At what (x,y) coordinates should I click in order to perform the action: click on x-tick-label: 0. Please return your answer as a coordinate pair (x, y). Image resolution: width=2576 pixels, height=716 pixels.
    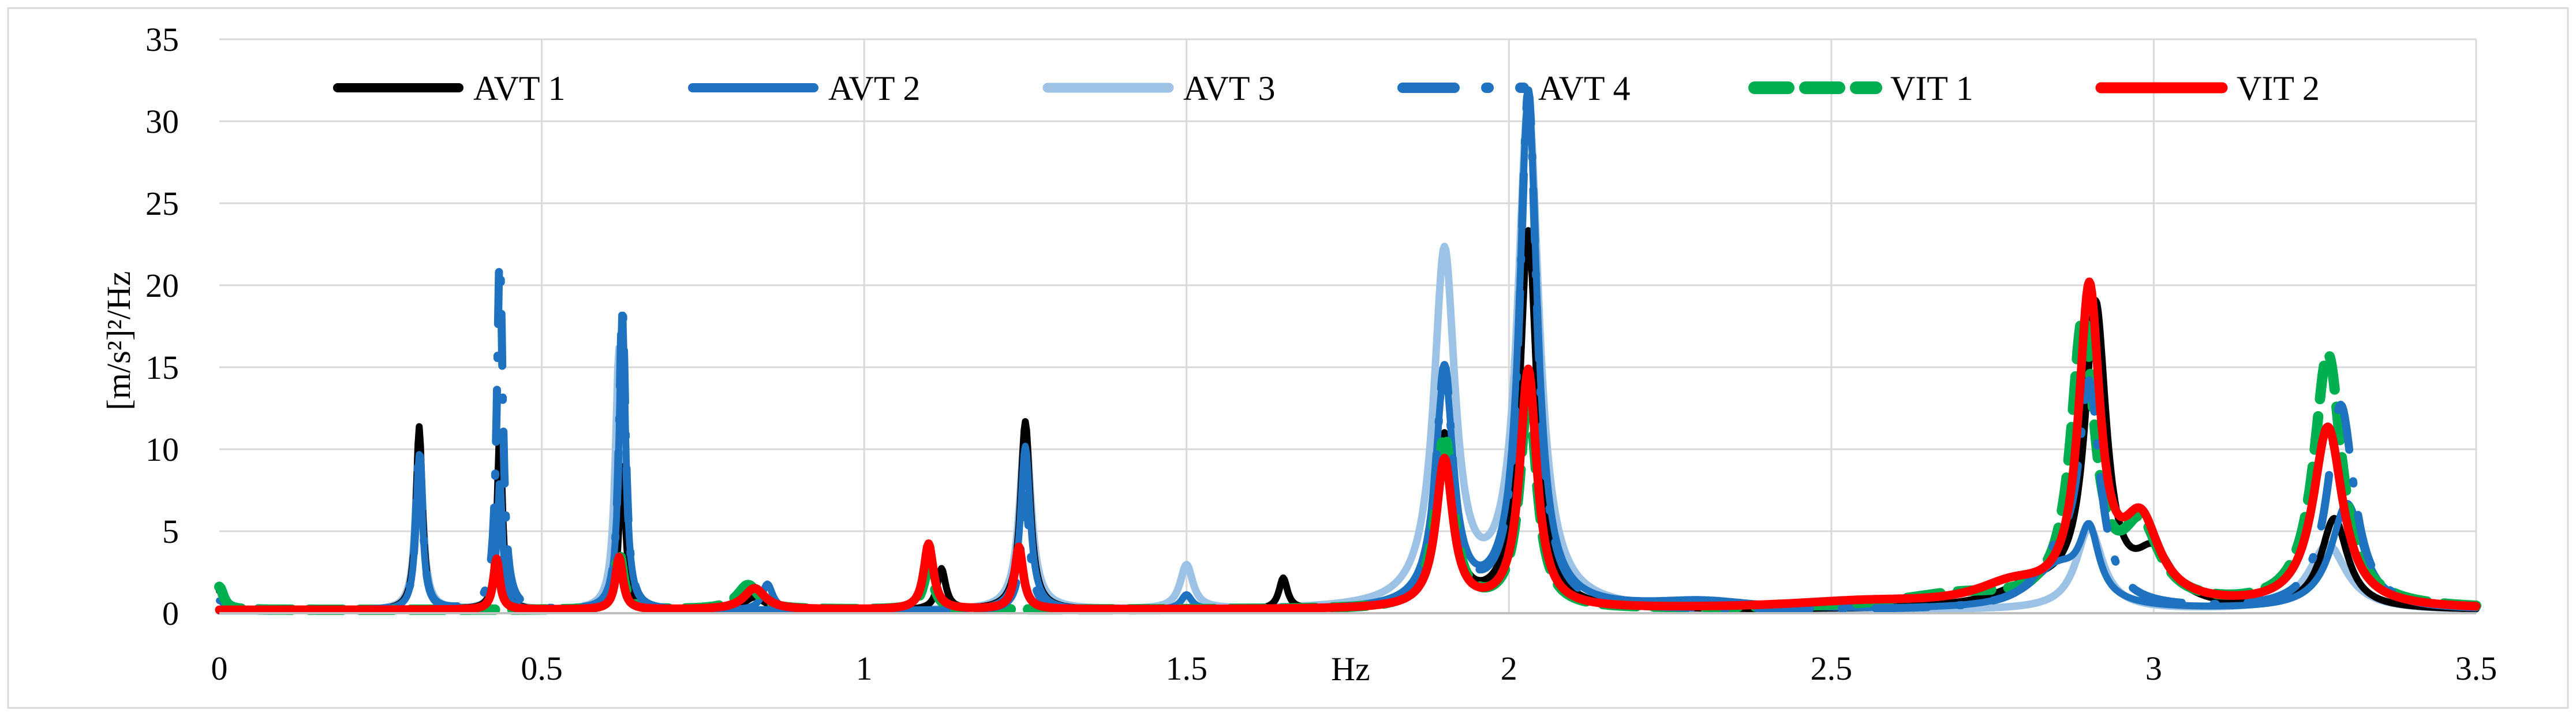
    Looking at the image, I should click on (219, 668).